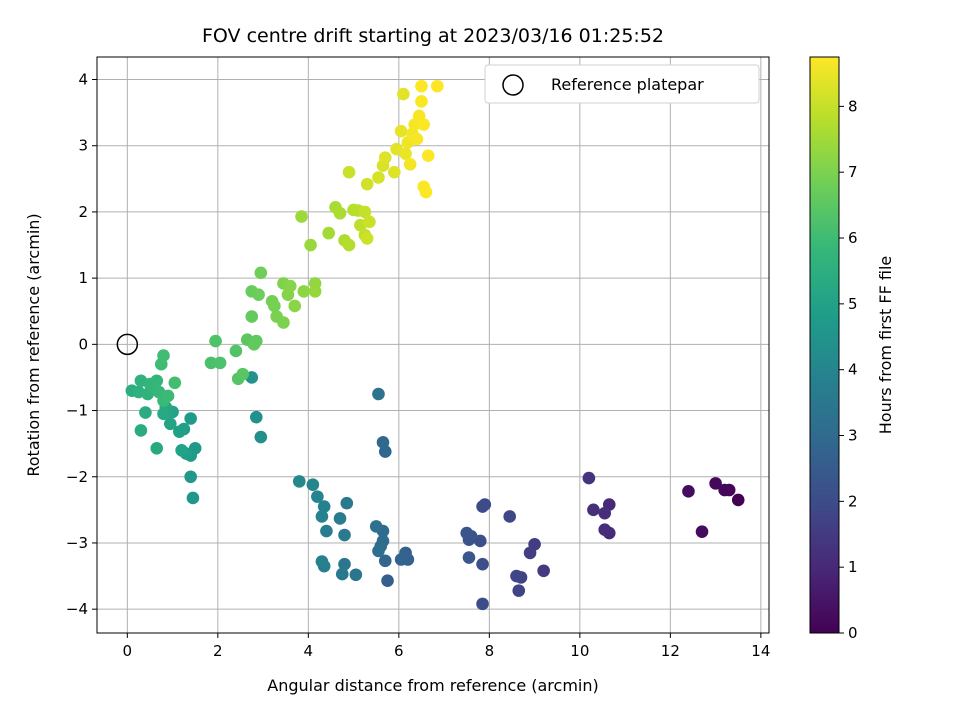 The height and width of the screenshot is (720, 960). What do you see at coordinates (83, 278) in the screenshot?
I see `y-tick-label: 1` at bounding box center [83, 278].